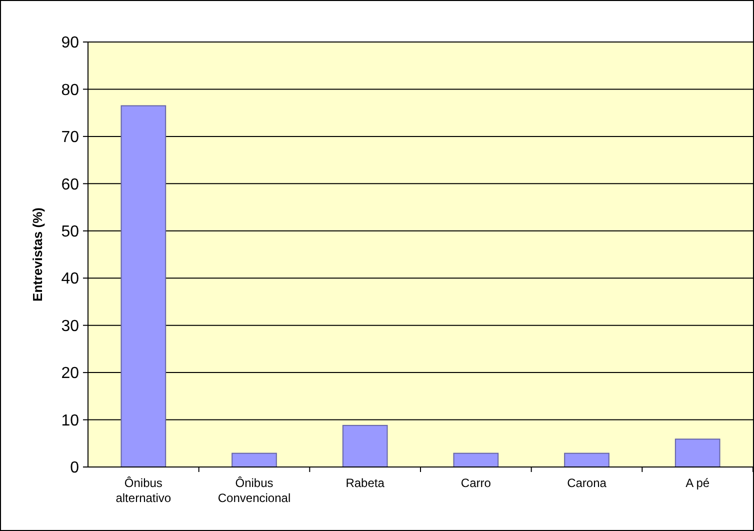 The height and width of the screenshot is (531, 754). Describe the element at coordinates (70, 231) in the screenshot. I see `y-tick-label: 50` at that location.